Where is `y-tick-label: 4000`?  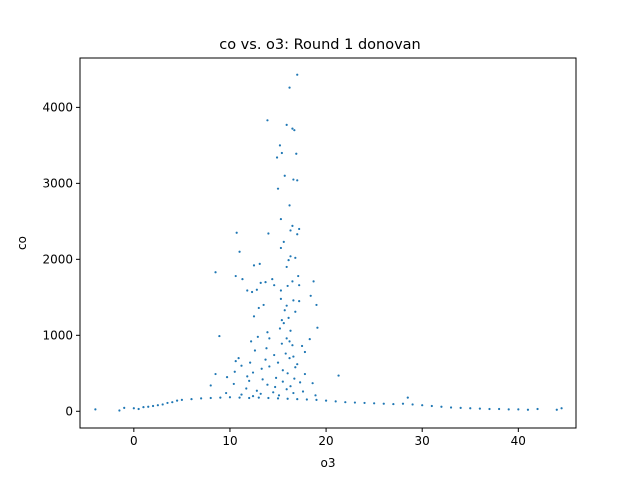 y-tick-label: 4000 is located at coordinates (57, 107).